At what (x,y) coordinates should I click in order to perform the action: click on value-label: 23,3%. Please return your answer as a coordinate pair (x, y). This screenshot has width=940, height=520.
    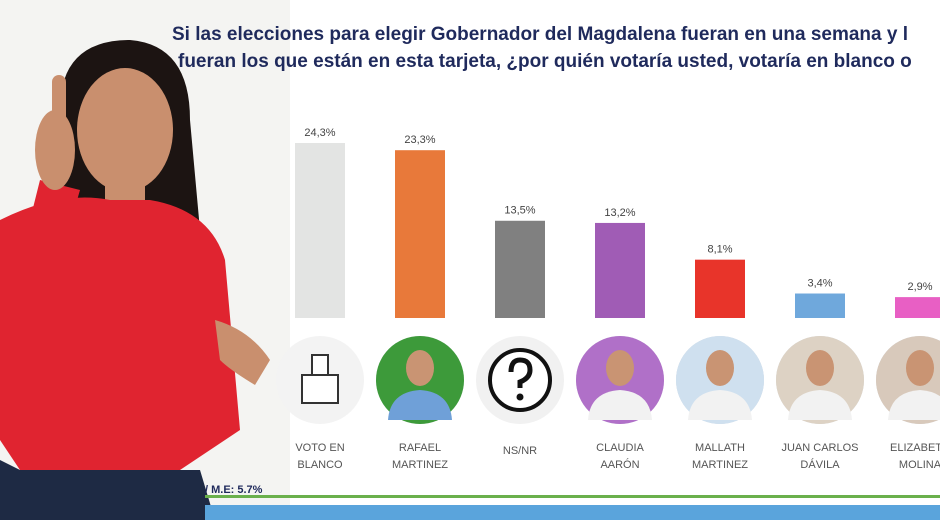
    Looking at the image, I should click on (419, 140).